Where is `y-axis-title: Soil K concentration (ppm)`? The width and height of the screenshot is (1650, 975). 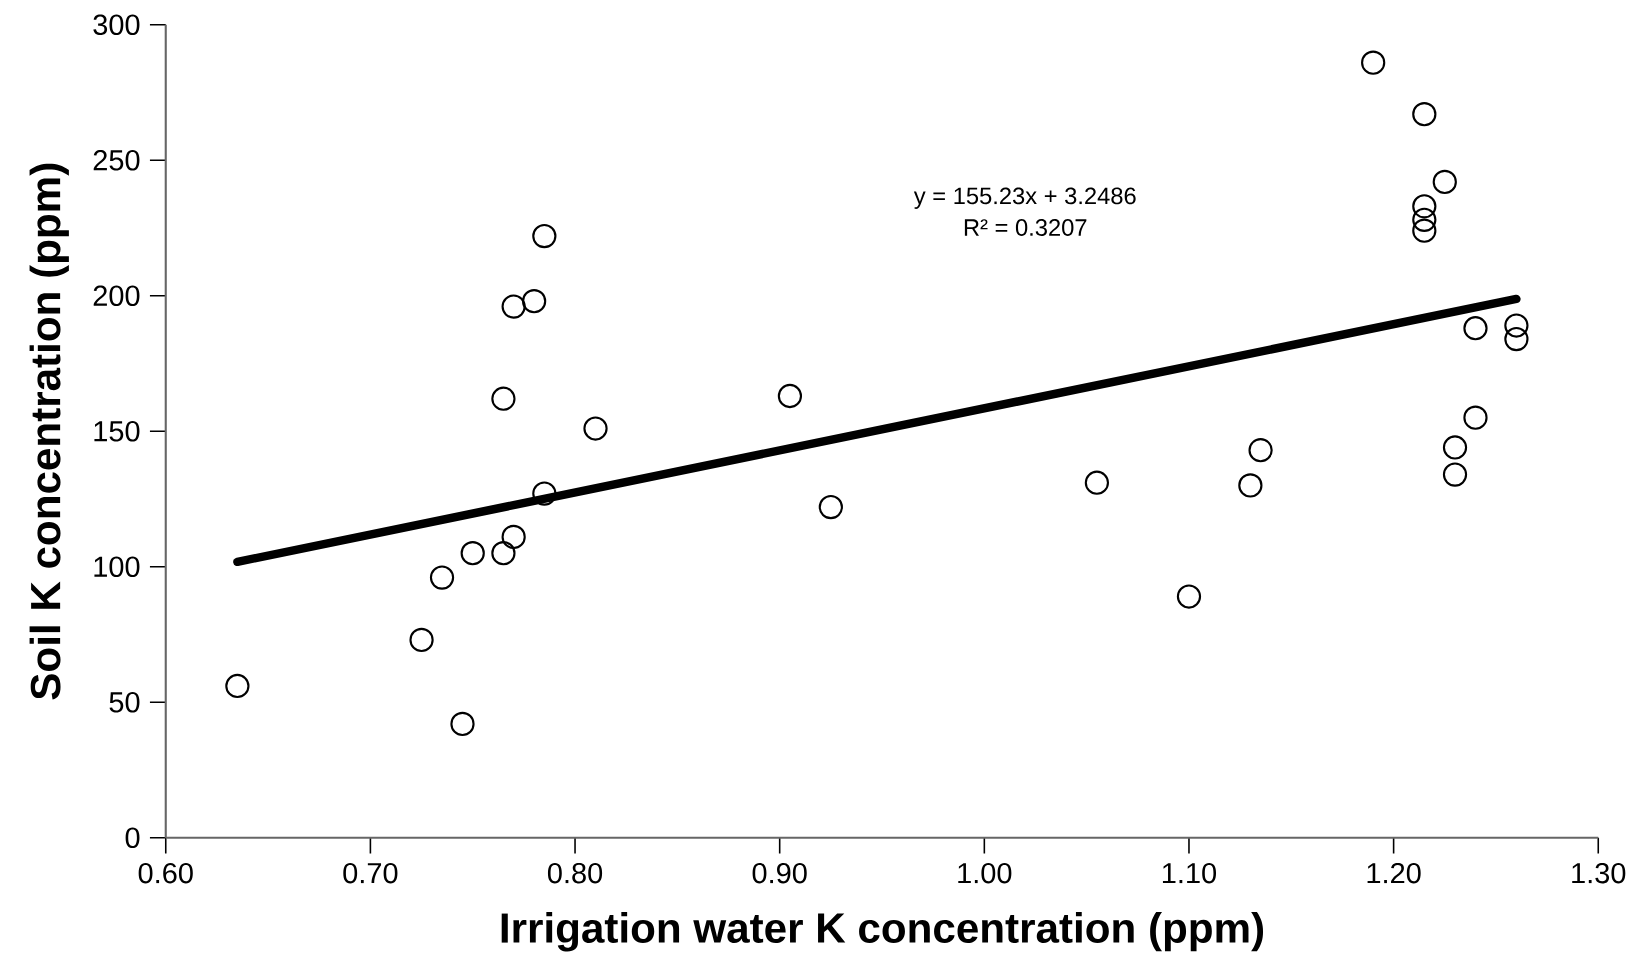 y-axis-title: Soil K concentration (ppm) is located at coordinates (49, 431).